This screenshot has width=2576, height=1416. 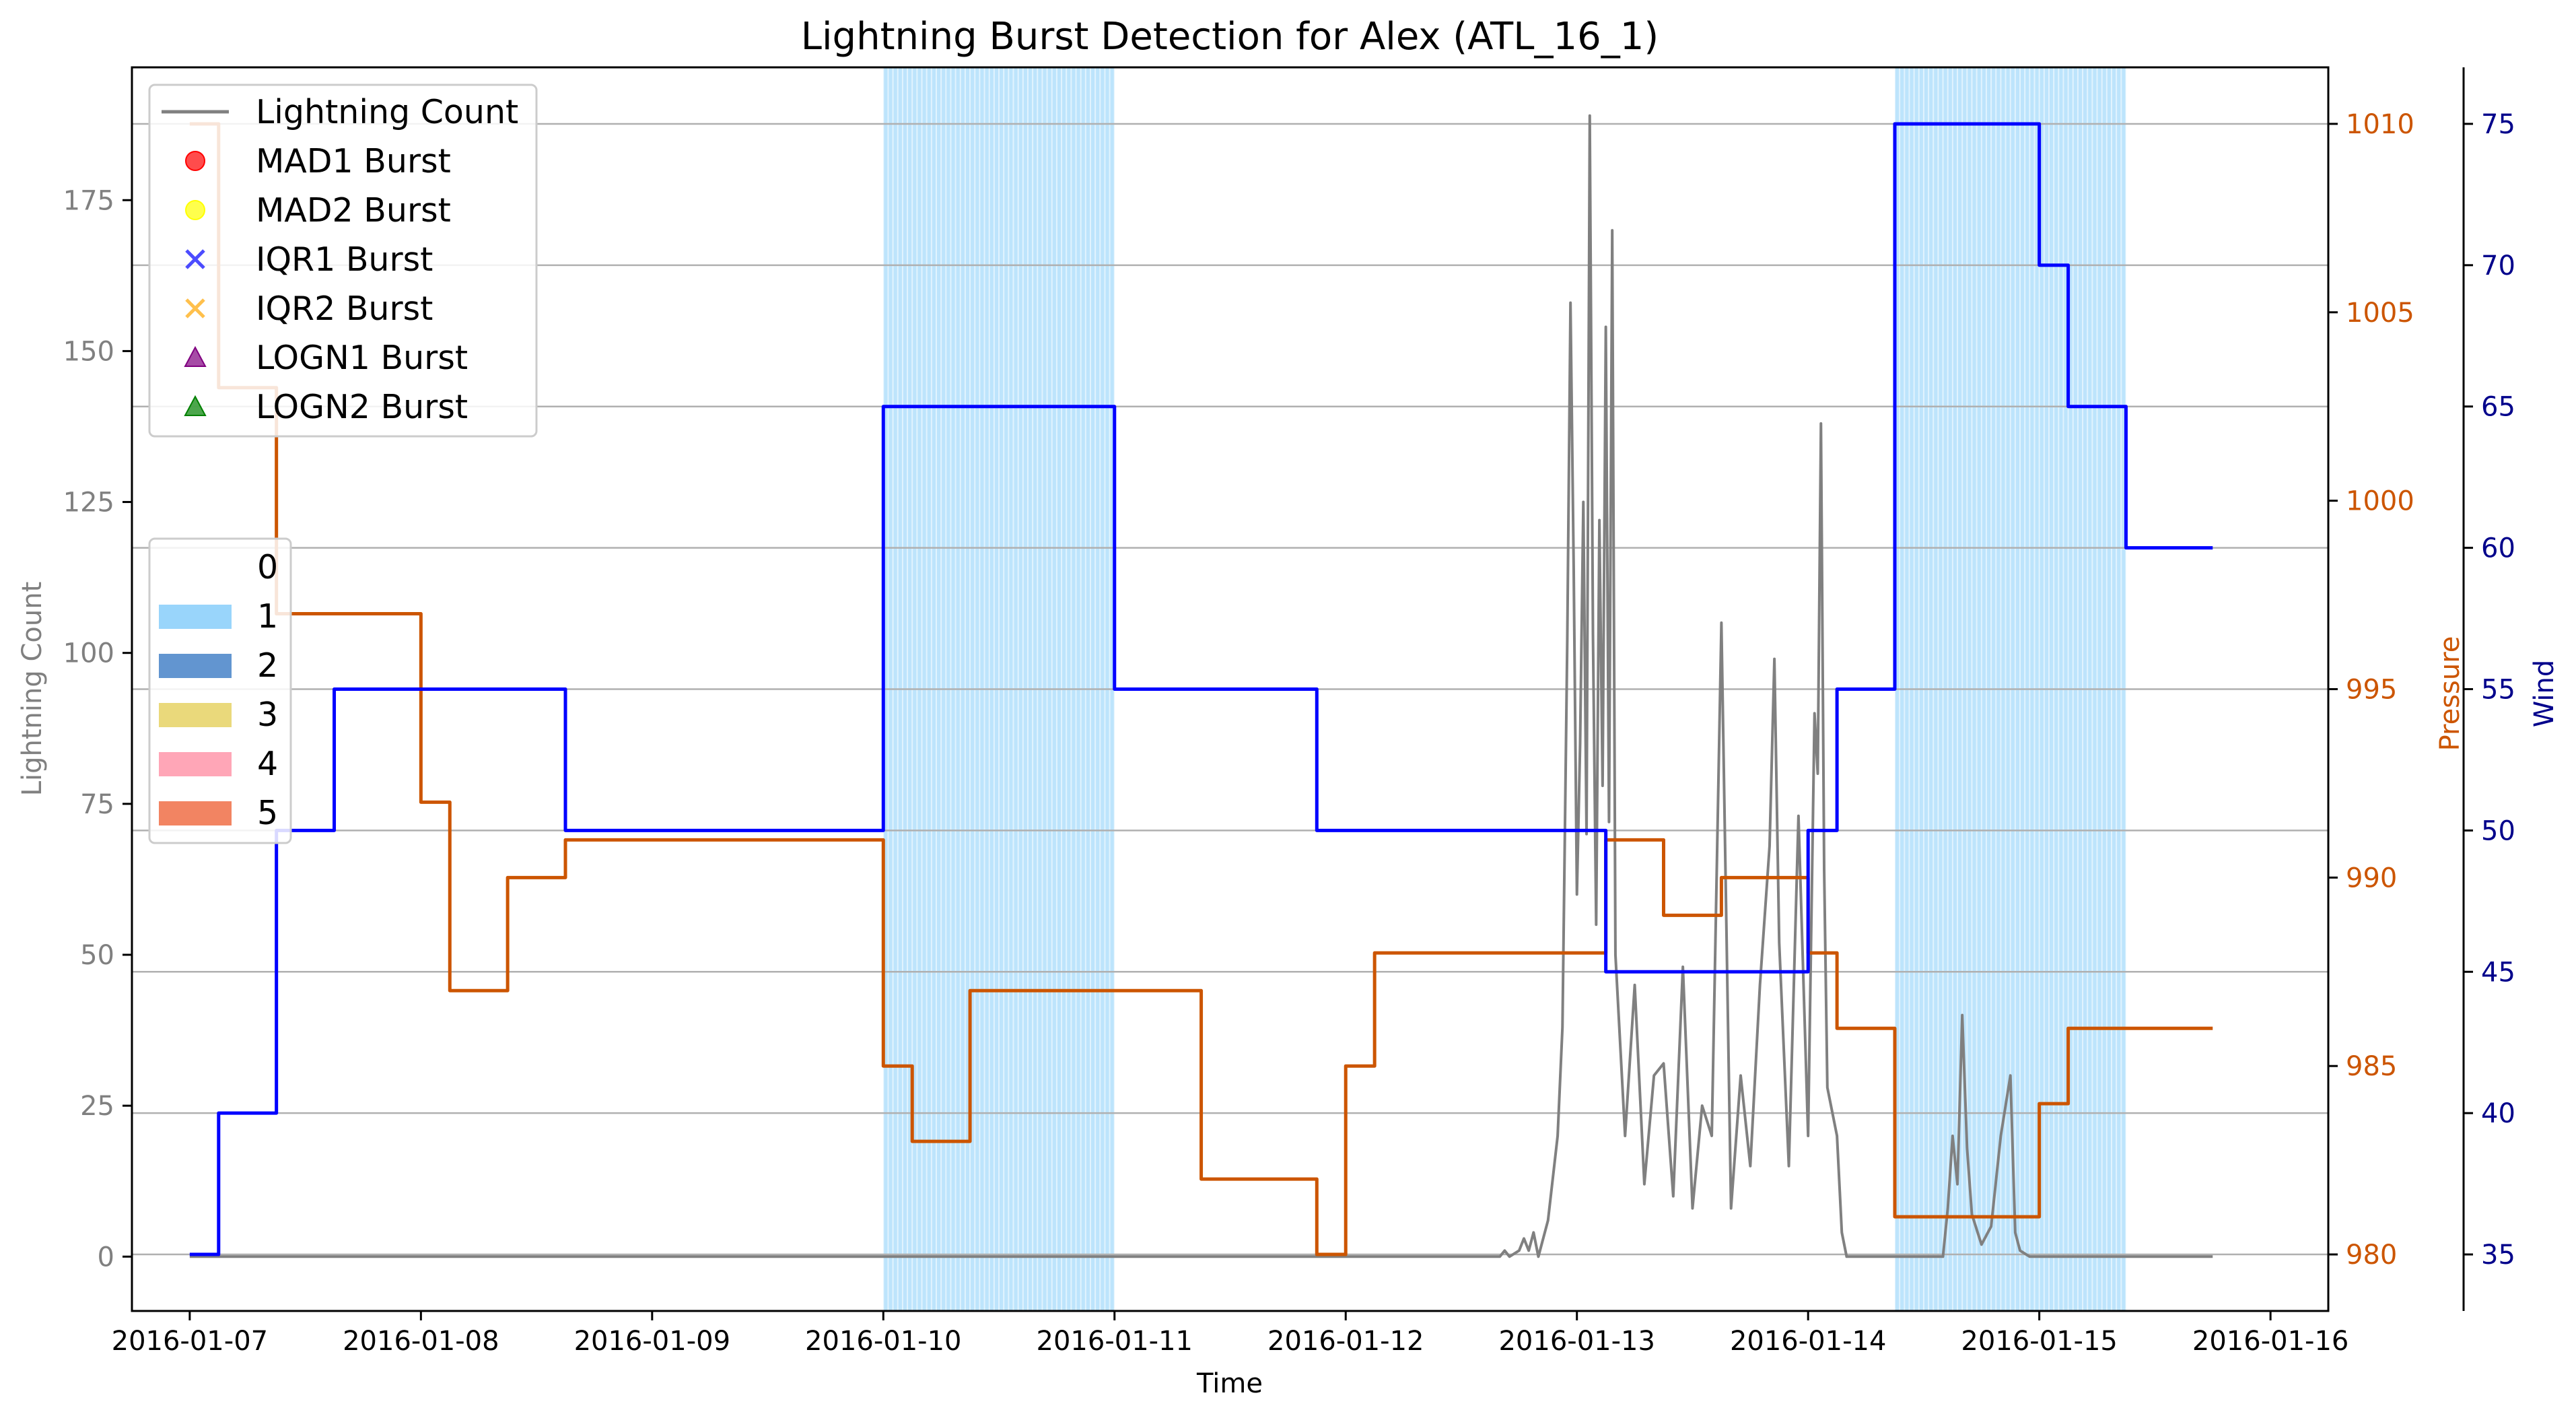 What do you see at coordinates (353, 161) in the screenshot?
I see `legend-series-label: MAD1 Burst` at bounding box center [353, 161].